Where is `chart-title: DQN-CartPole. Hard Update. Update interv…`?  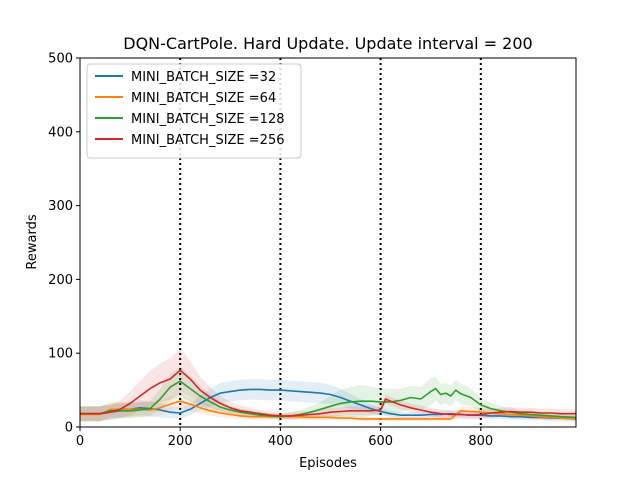 chart-title: DQN-CartPole. Hard Update. Update interv… is located at coordinates (327, 43).